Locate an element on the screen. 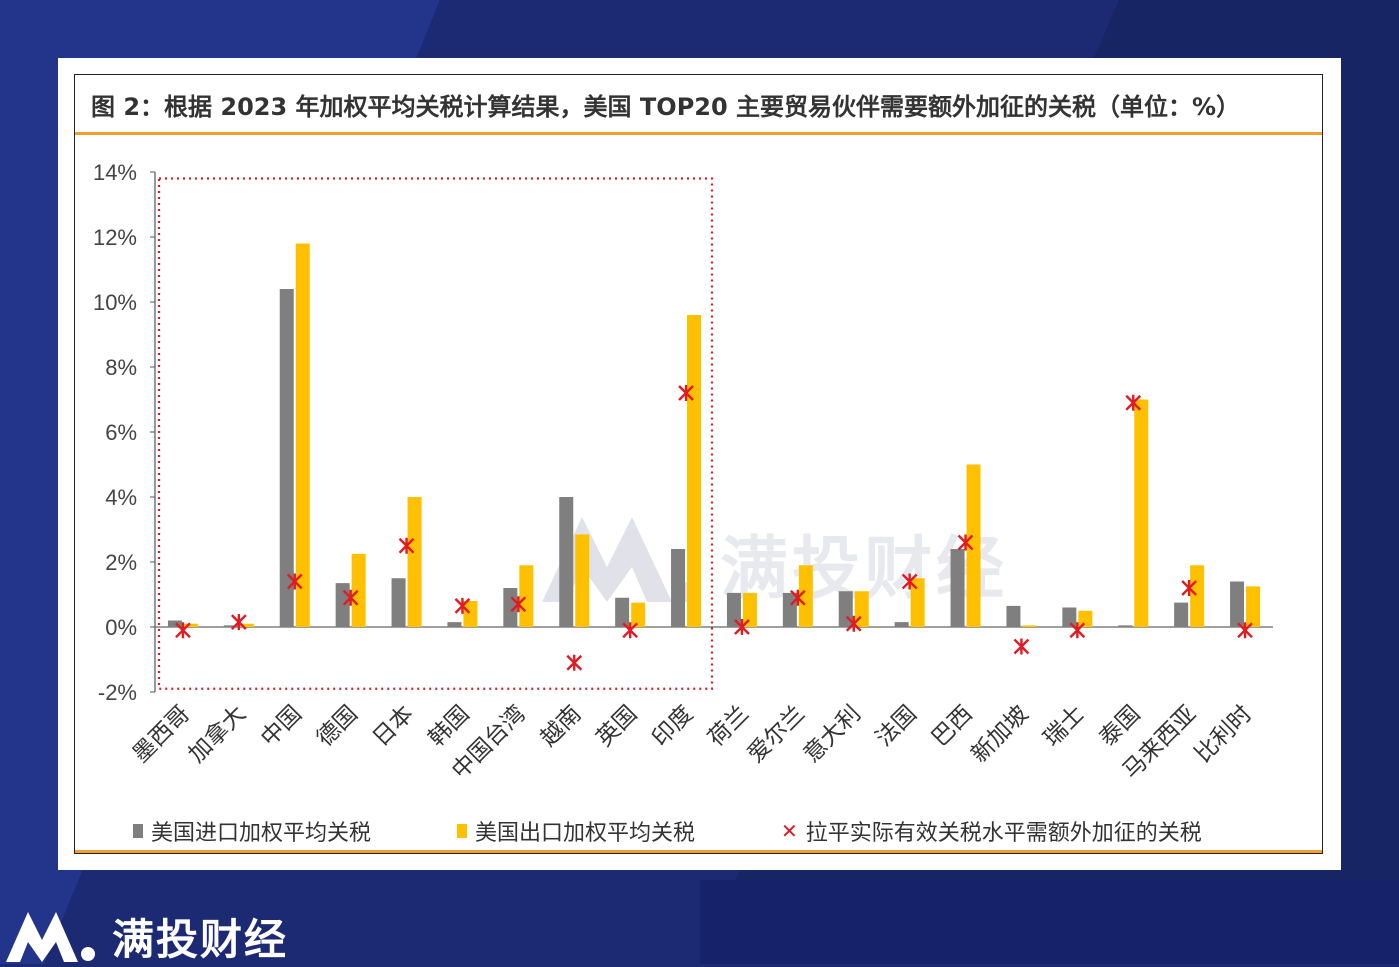  legend-item-export: 美国出口加权平均关税 is located at coordinates (576, 831).